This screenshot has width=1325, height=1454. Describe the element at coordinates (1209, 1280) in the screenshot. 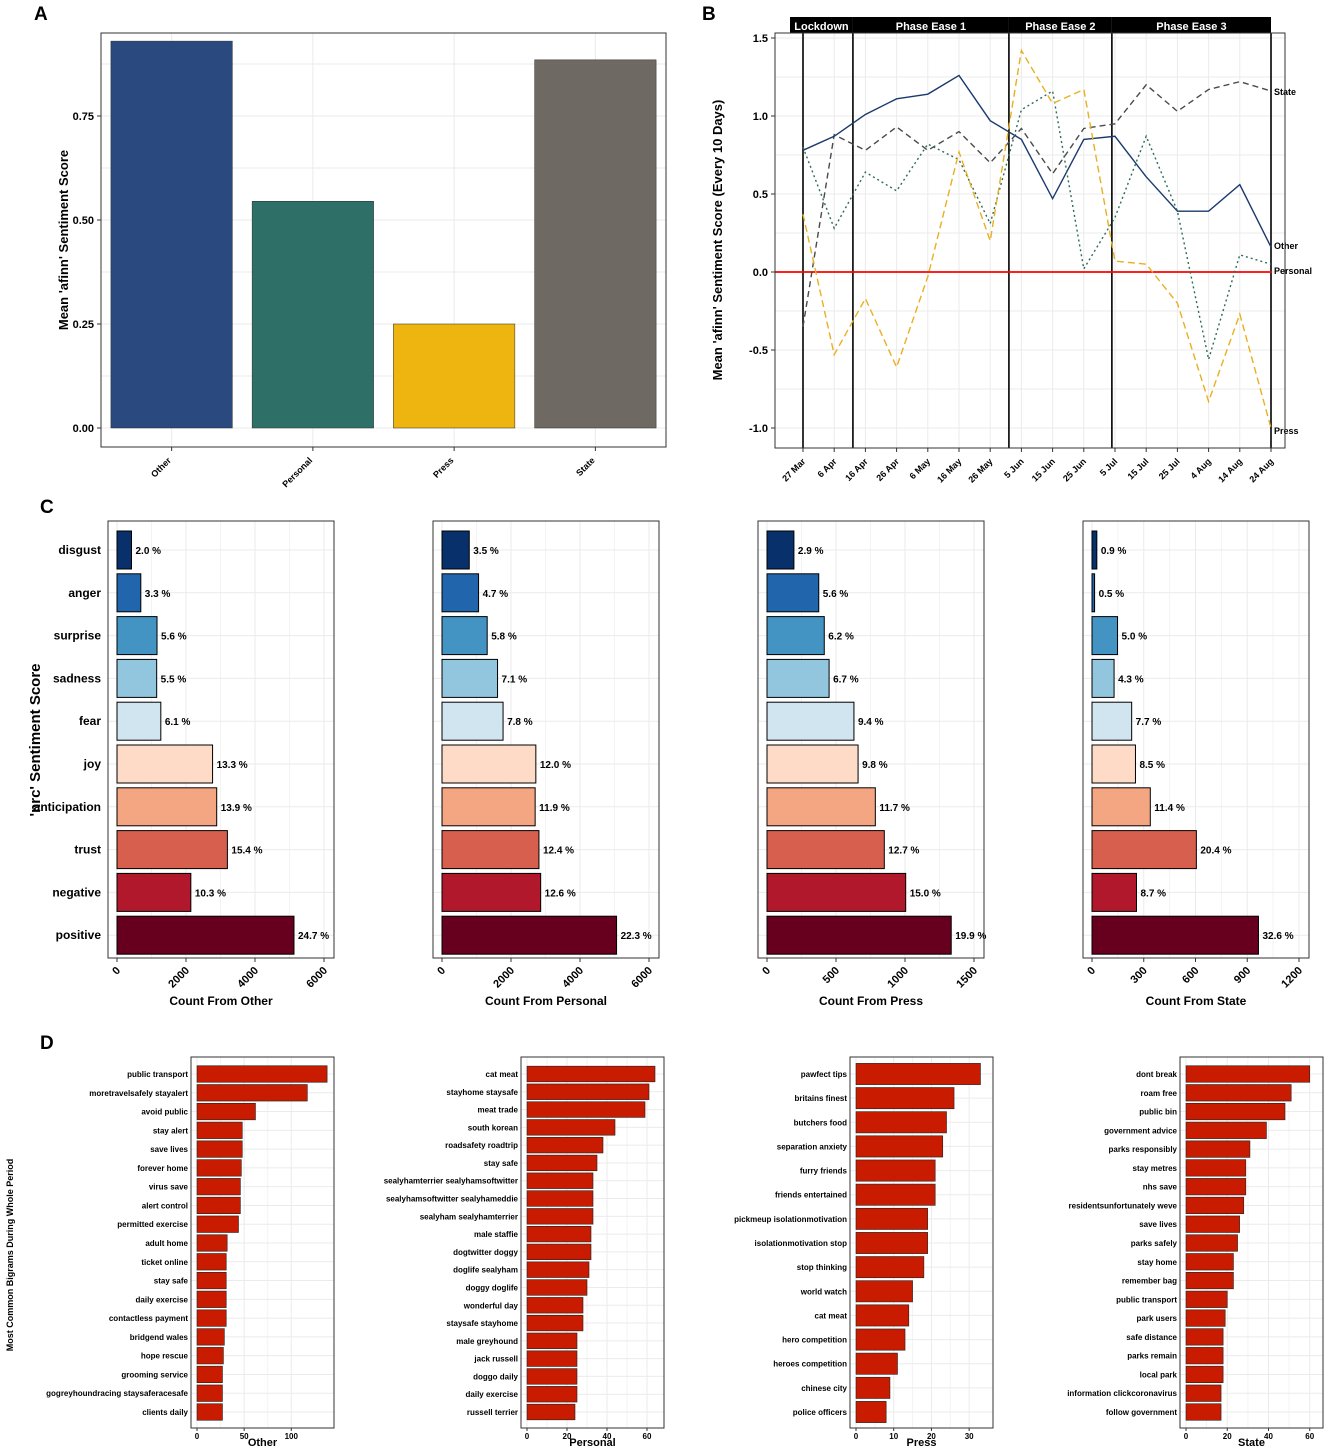

I see `panel-d-bar-remember-bag` at that location.